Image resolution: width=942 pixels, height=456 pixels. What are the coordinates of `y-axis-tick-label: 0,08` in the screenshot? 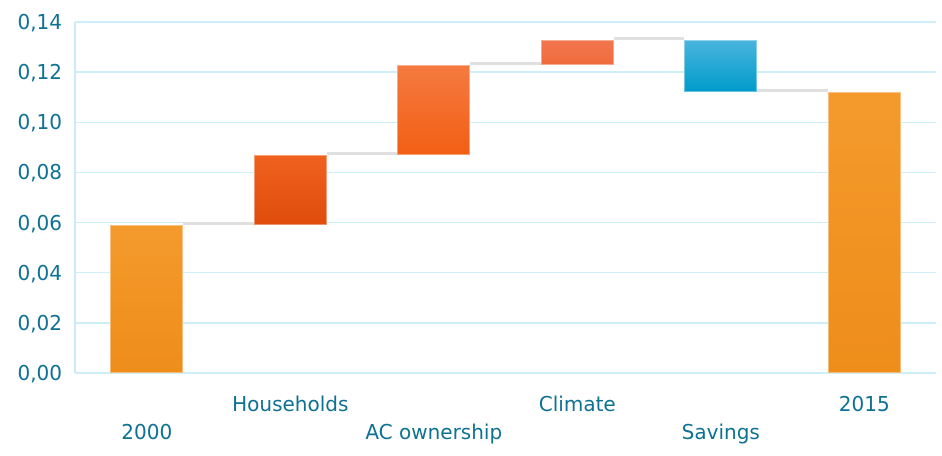 It's located at (39, 172).